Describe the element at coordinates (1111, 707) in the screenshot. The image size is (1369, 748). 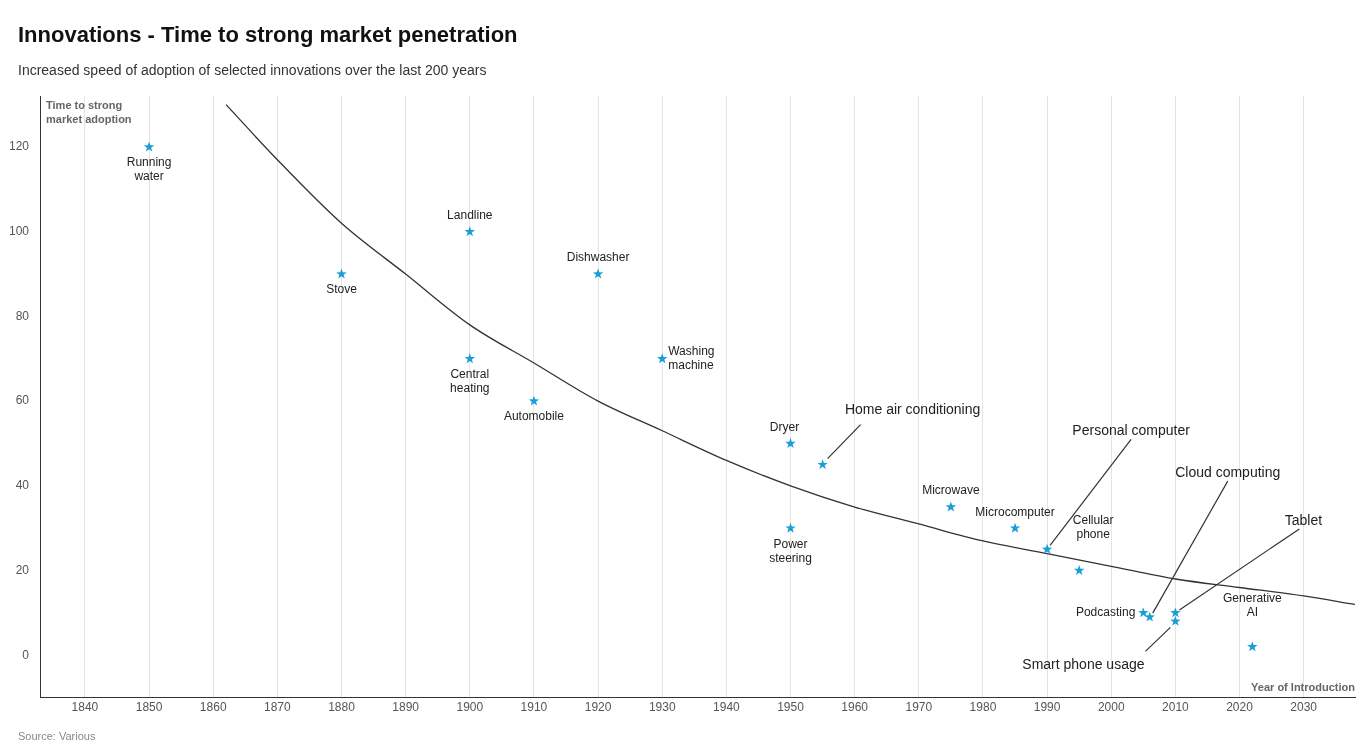
I see `x-tick-label: 2000` at that location.